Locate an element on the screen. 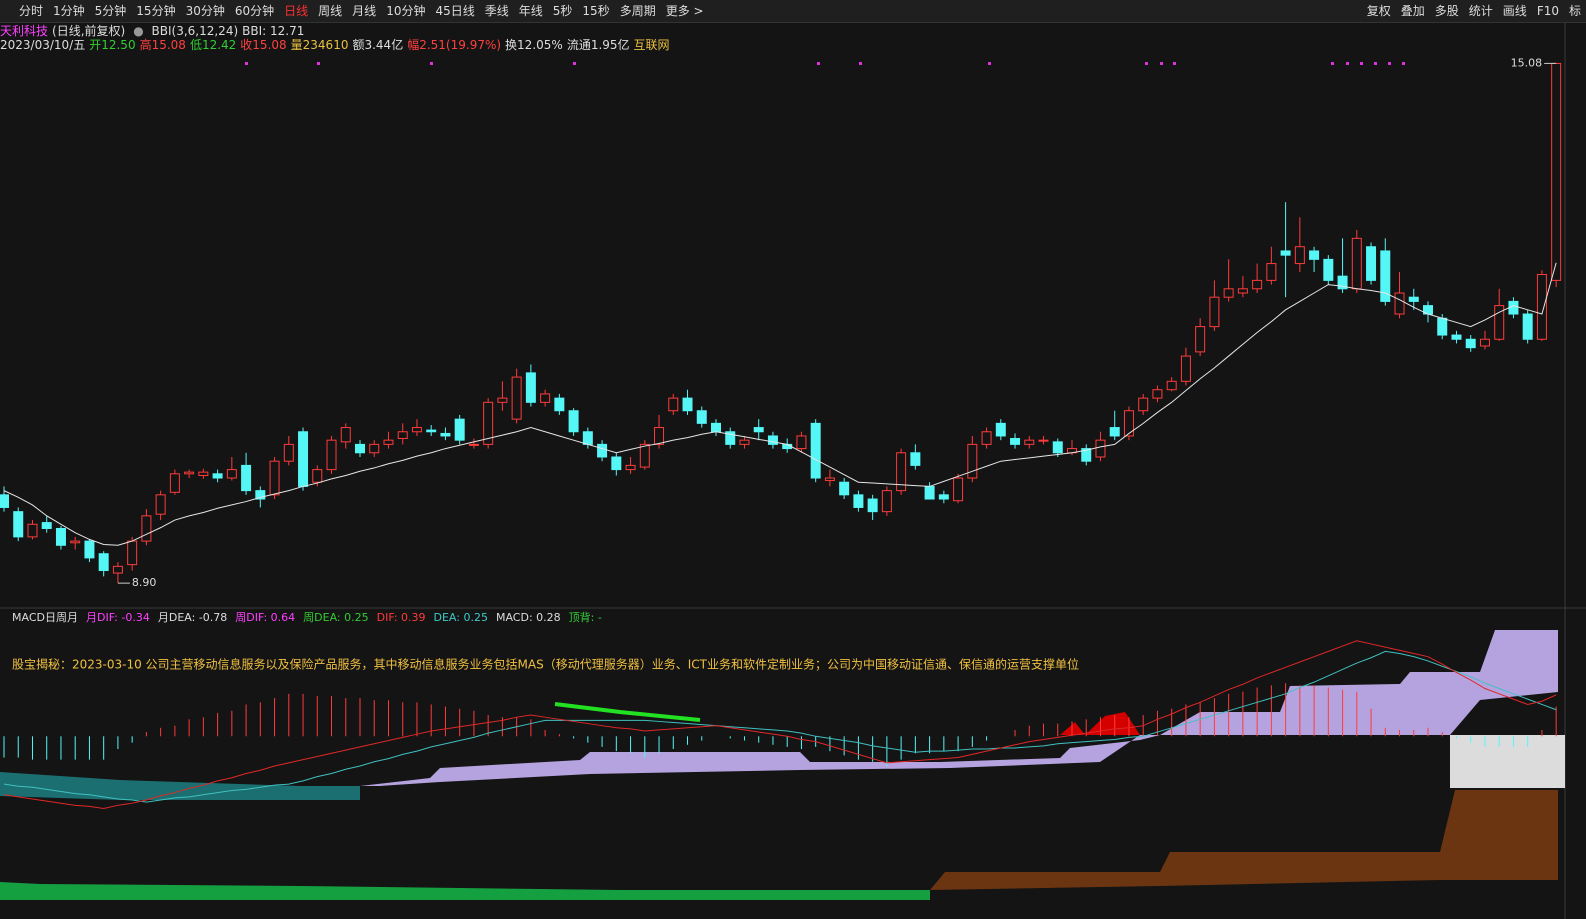  period-tab: 周线 is located at coordinates (330, 11).